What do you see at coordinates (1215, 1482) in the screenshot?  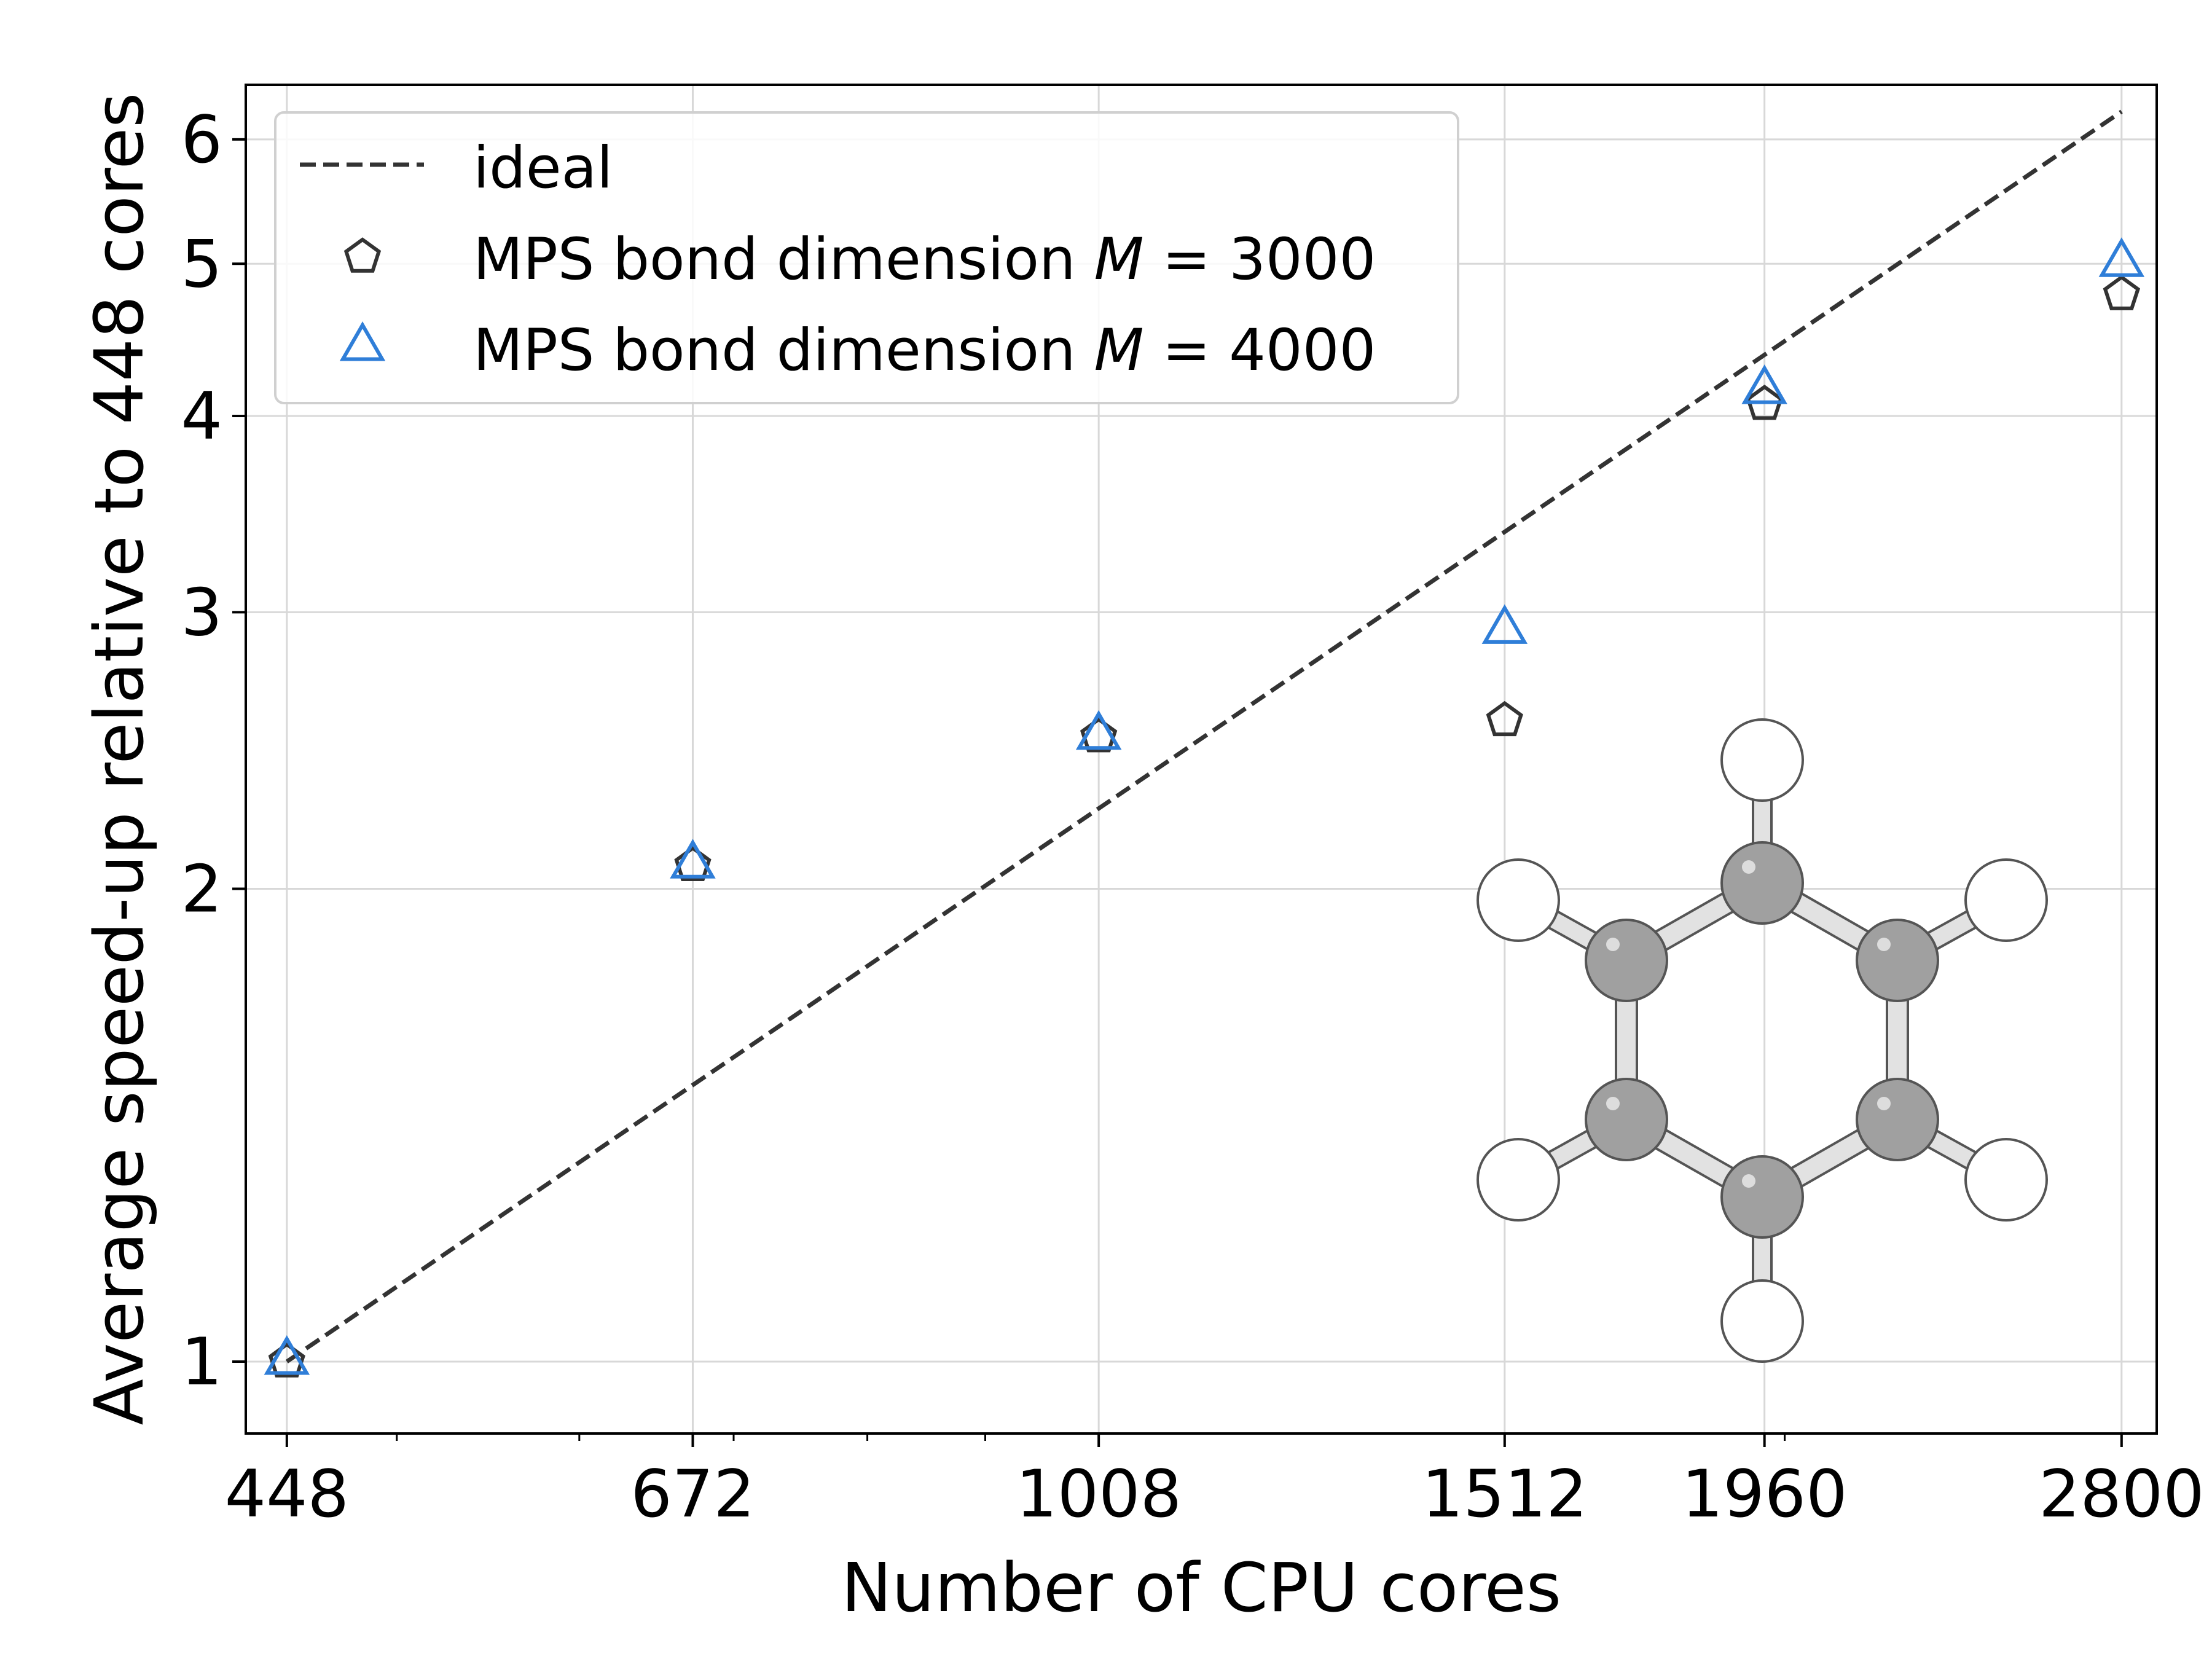 I see `x-axis-ticks: 448 672 1008 1512 1960 2800` at bounding box center [1215, 1482].